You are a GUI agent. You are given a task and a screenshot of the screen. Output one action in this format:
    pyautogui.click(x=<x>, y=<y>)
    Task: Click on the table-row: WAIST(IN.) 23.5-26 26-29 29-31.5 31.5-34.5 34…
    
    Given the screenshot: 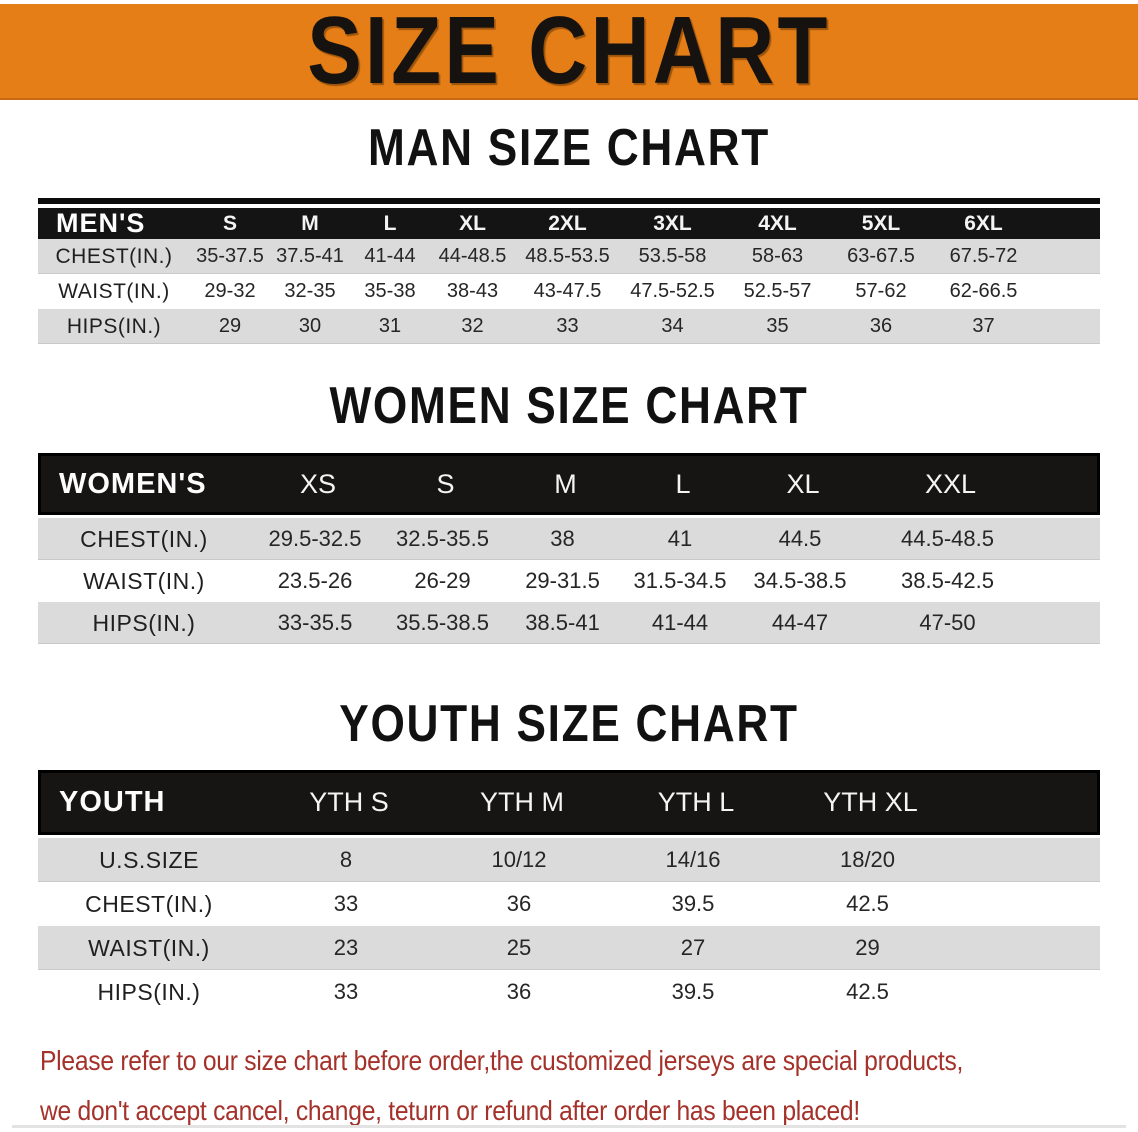 What is the action you would take?
    pyautogui.click(x=569, y=581)
    